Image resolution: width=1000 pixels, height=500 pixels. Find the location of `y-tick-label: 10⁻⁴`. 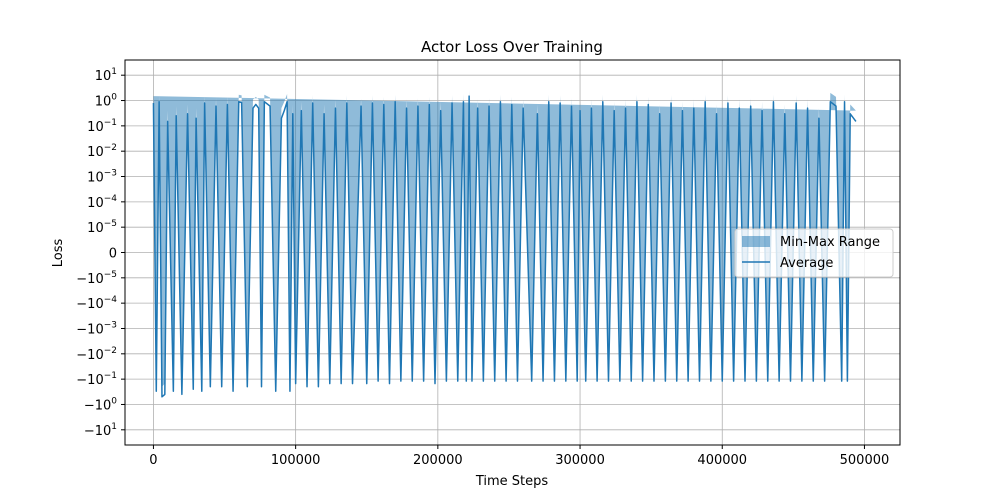

y-tick-label: 10⁻⁴ is located at coordinates (102, 202).